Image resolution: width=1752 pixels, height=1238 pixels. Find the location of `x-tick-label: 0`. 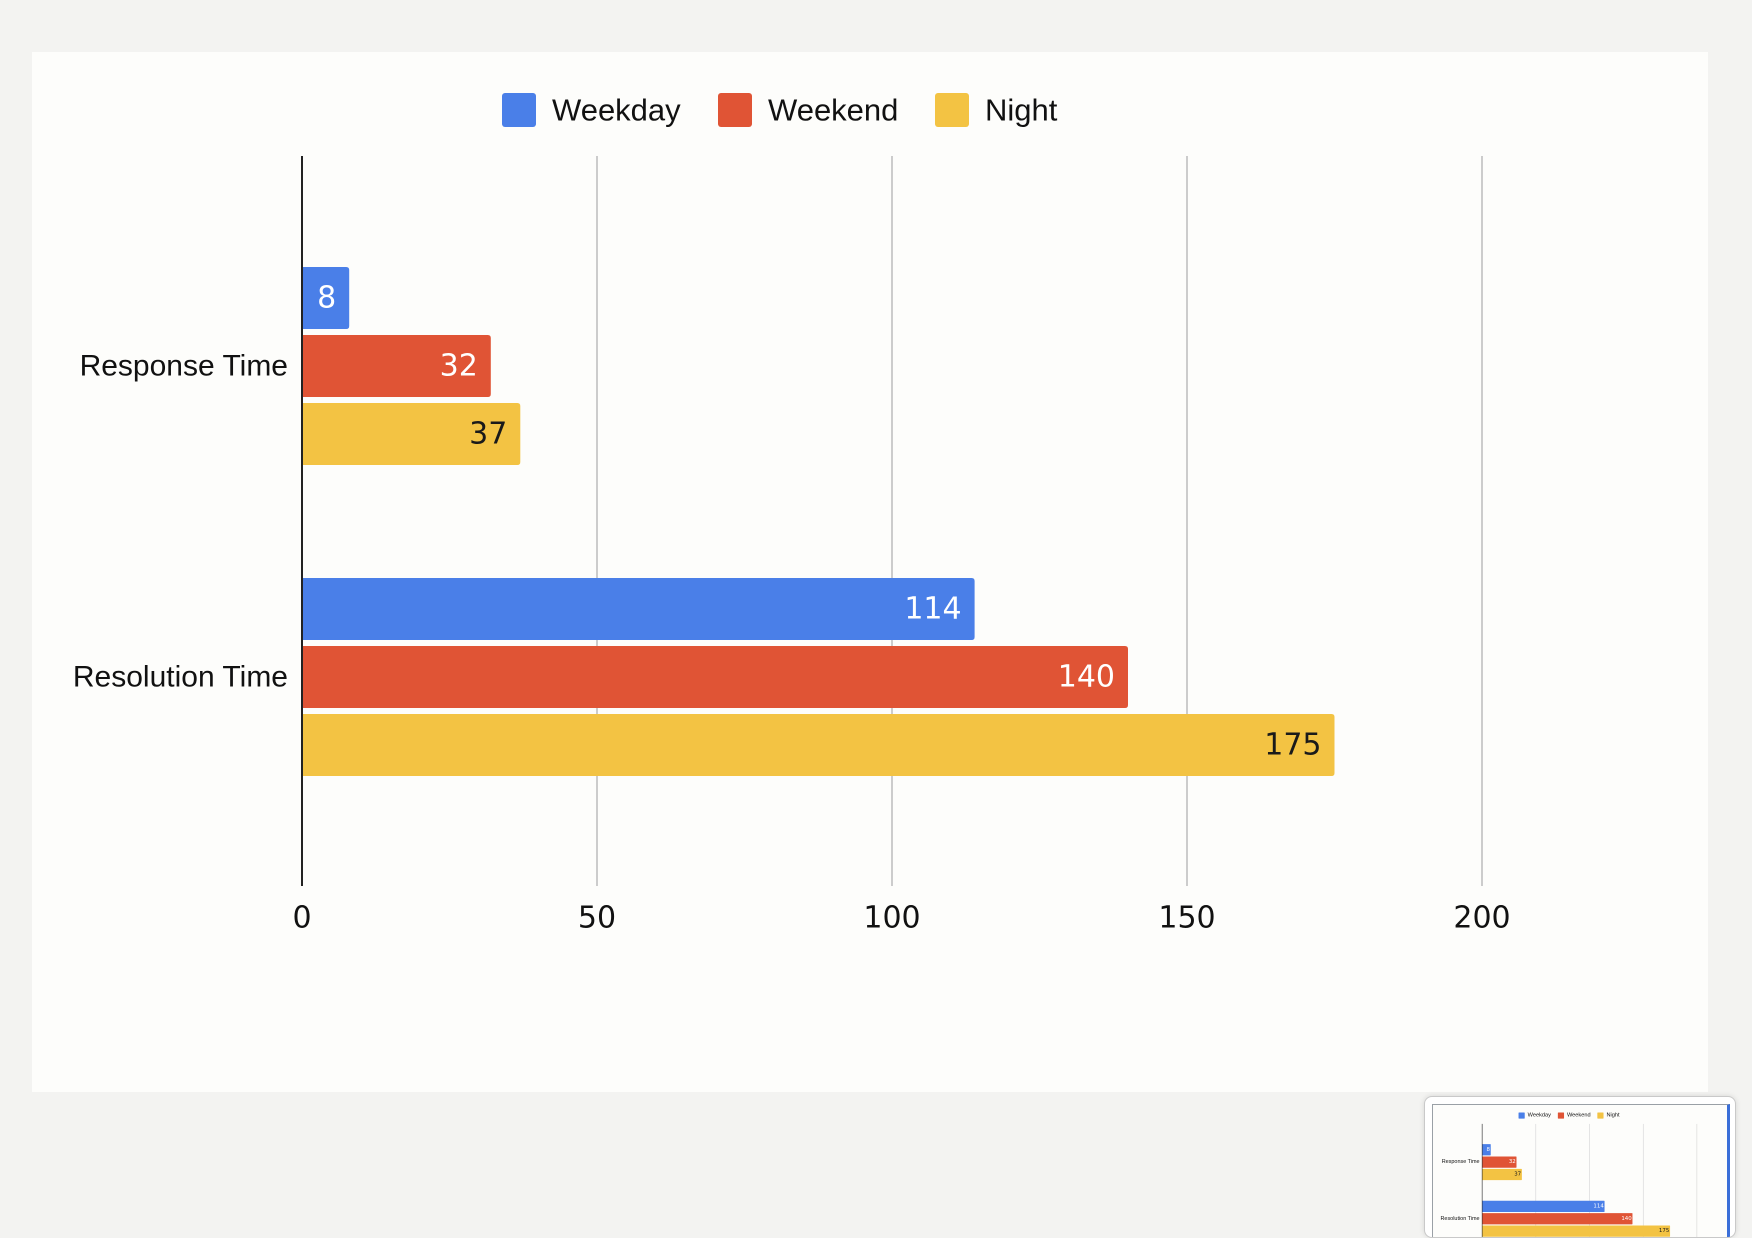

x-tick-label: 0 is located at coordinates (301, 918).